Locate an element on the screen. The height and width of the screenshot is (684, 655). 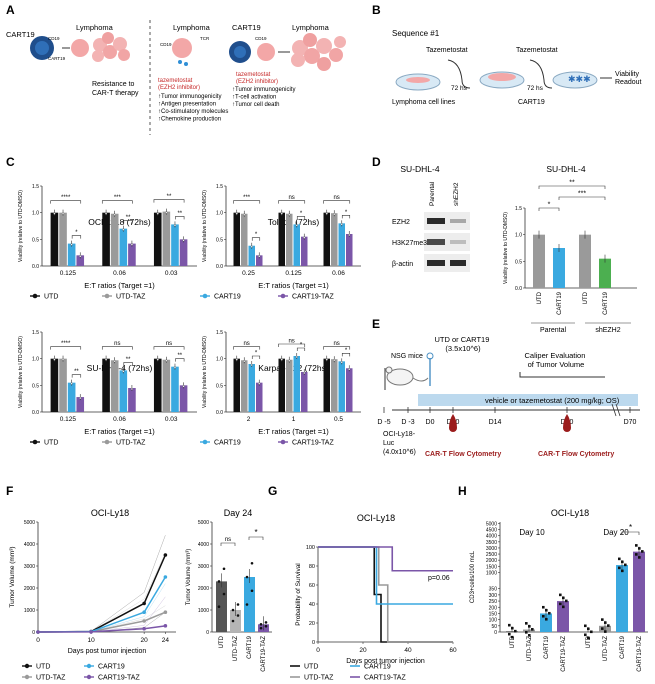
a-cart19-small: CART19 is located at coordinates (57, 58).